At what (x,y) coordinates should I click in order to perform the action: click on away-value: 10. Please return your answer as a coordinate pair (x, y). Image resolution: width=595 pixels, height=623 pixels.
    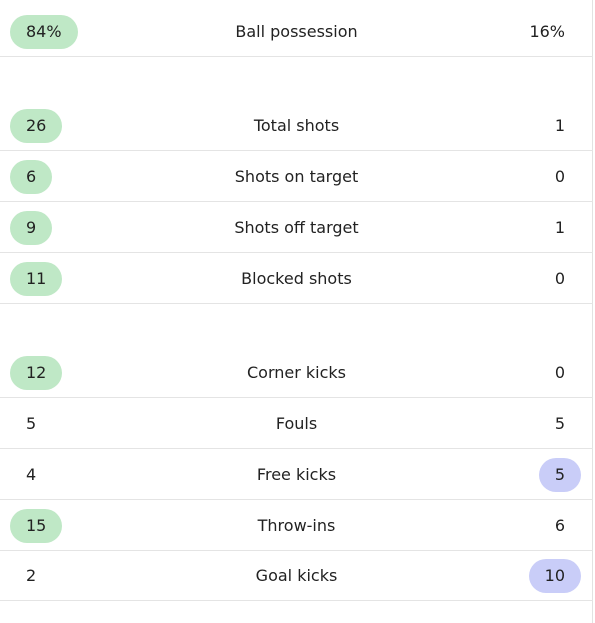
    Looking at the image, I should click on (554, 575).